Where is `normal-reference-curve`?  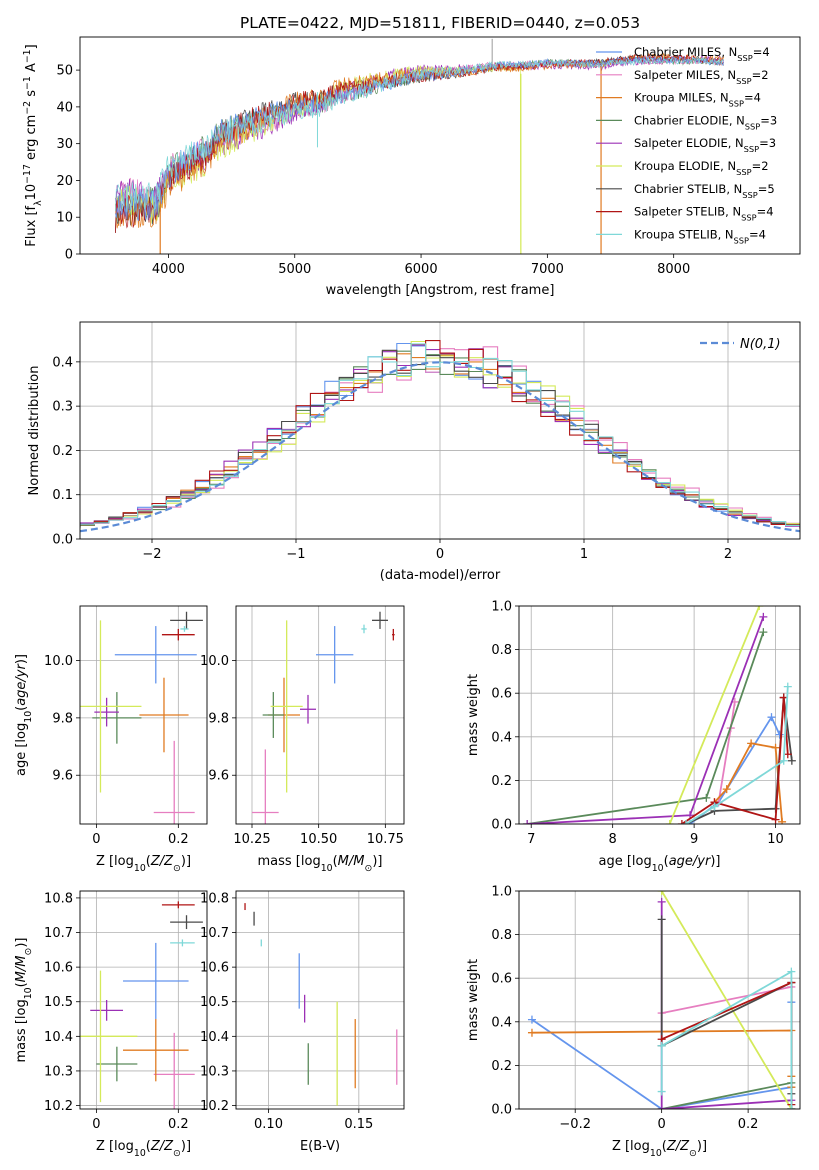
normal-reference-curve is located at coordinates (440, 447).